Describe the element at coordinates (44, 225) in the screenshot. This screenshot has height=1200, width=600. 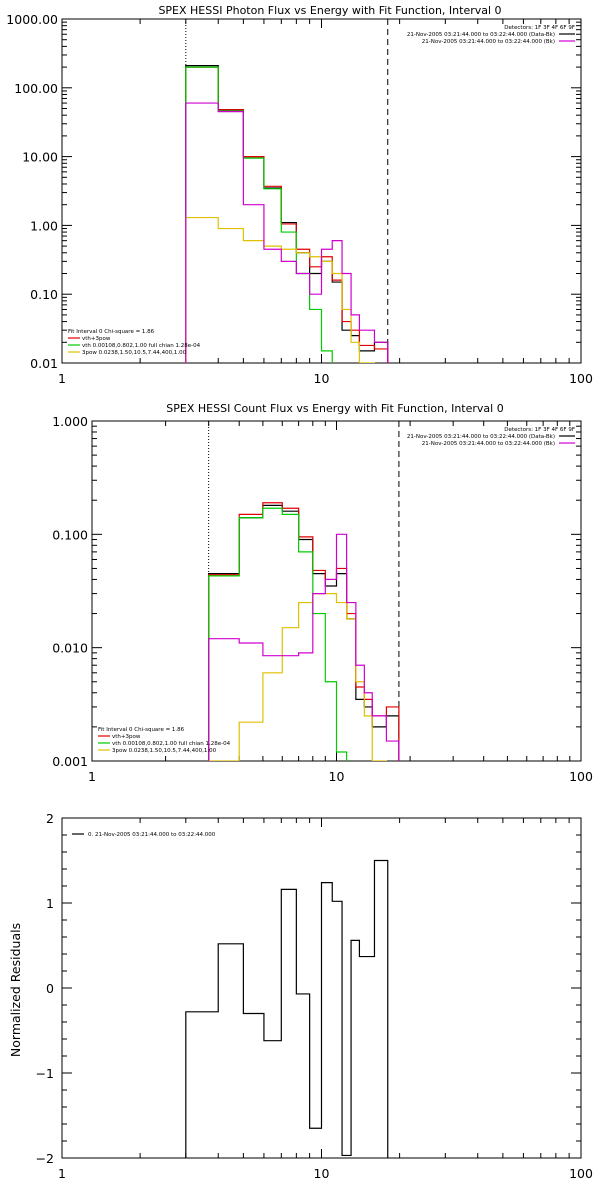
I see `y-tick-label: 1.00` at that location.